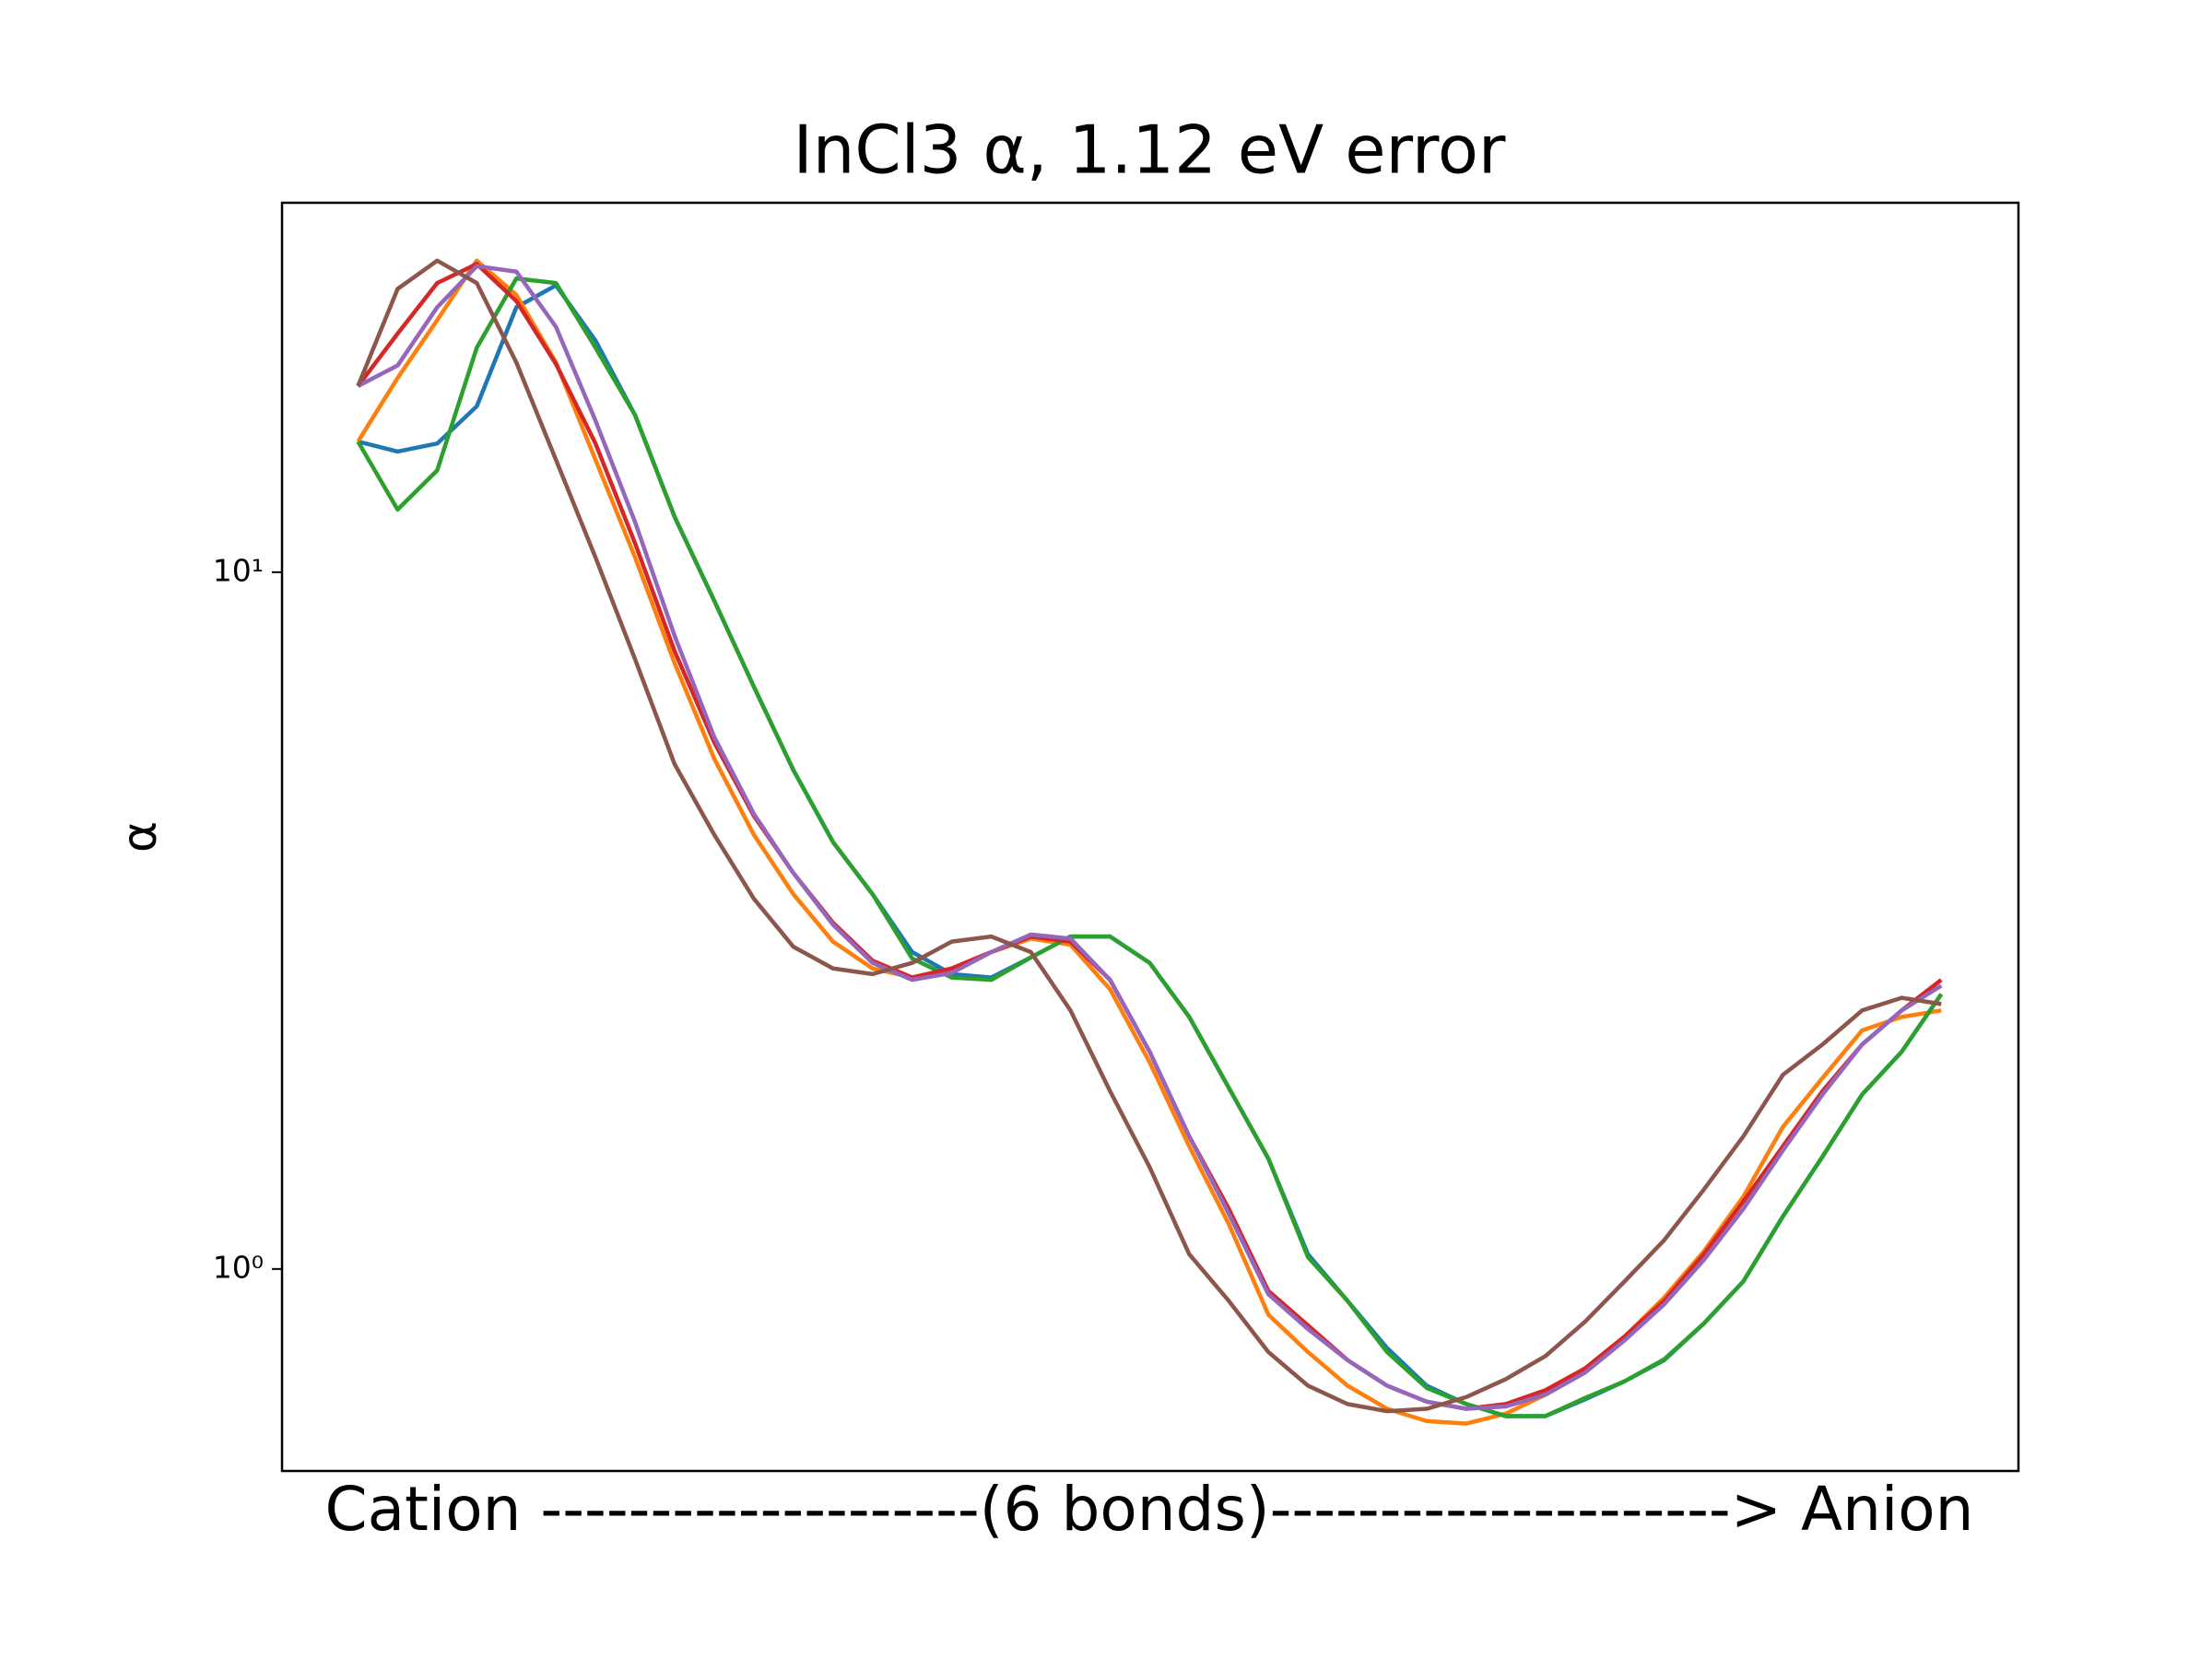 This screenshot has width=2212, height=1659. What do you see at coordinates (1149, 150) in the screenshot?
I see `chart-title: InCl3 α, 1.12 eV error` at bounding box center [1149, 150].